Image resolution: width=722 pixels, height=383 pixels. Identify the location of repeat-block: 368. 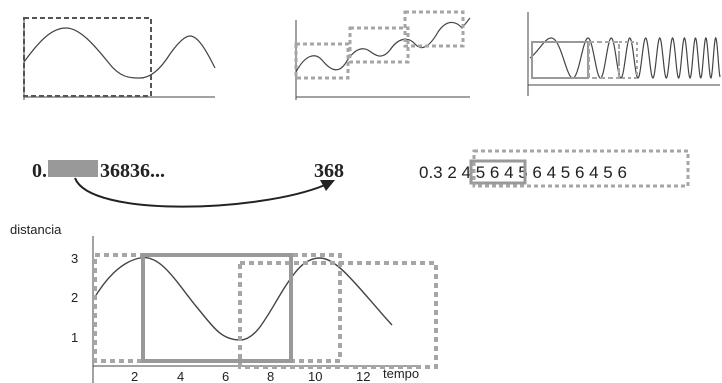
(329, 171).